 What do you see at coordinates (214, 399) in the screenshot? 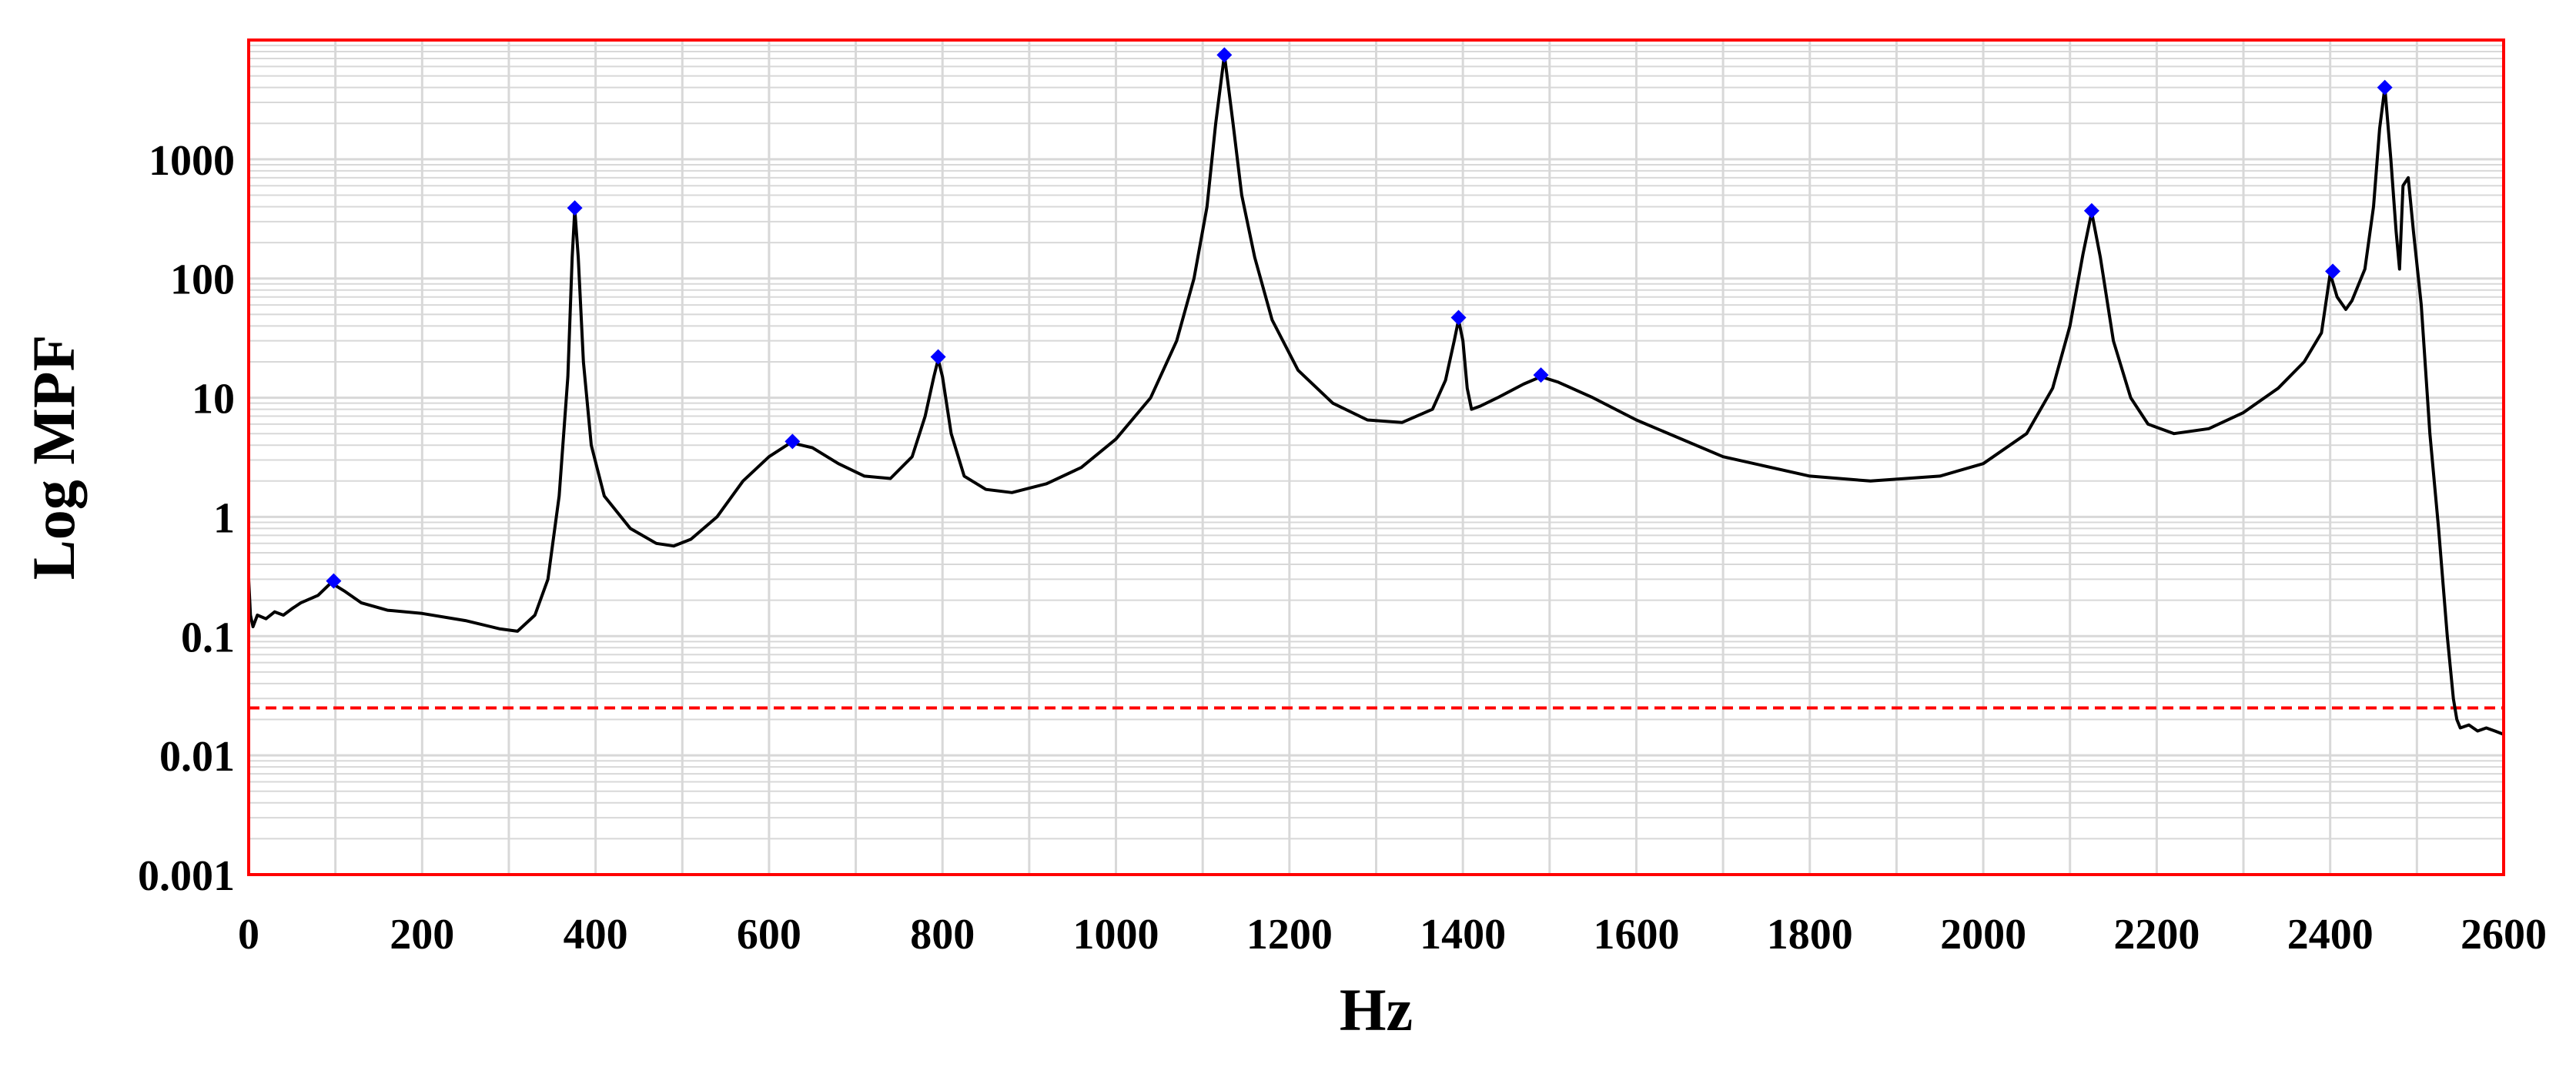
I see `y-tick-label: 10` at bounding box center [214, 399].